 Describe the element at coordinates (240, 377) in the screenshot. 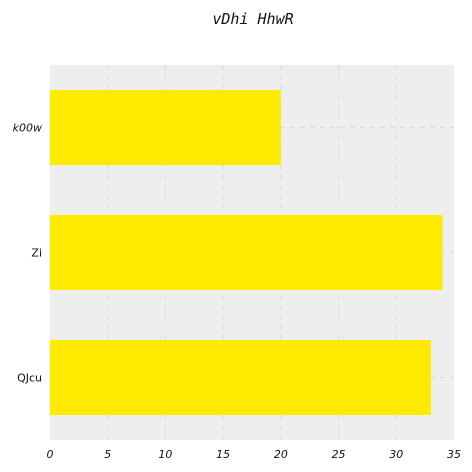

I see `bar-QJcu` at that location.